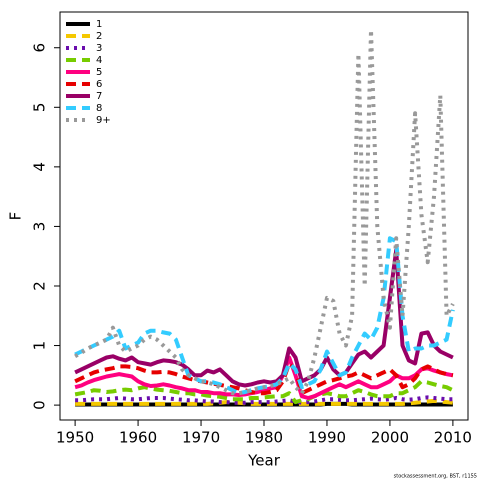 This screenshot has height=480, width=480. Describe the element at coordinates (138, 438) in the screenshot. I see `x-tick-label: 1960` at that location.